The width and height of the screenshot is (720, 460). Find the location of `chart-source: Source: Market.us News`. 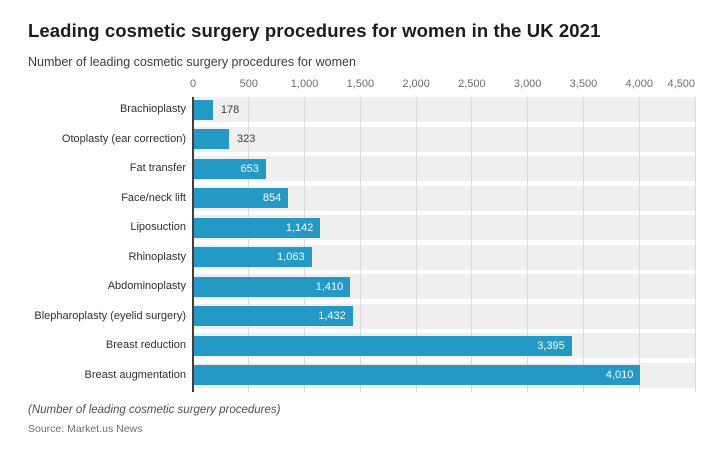

chart-source: Source: Market.us News is located at coordinates (85, 429).